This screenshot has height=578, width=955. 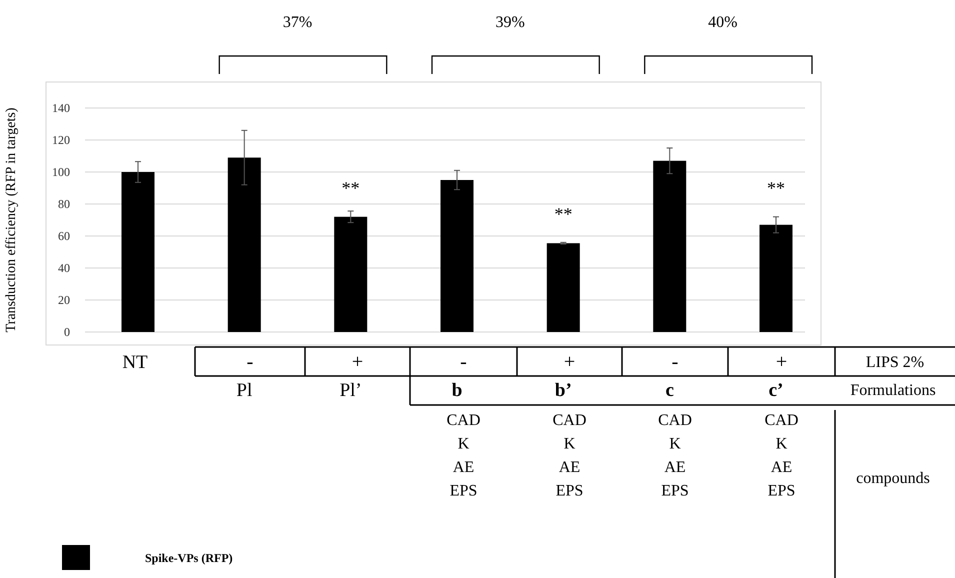 What do you see at coordinates (64, 300) in the screenshot?
I see `y-tick-label: 20` at bounding box center [64, 300].